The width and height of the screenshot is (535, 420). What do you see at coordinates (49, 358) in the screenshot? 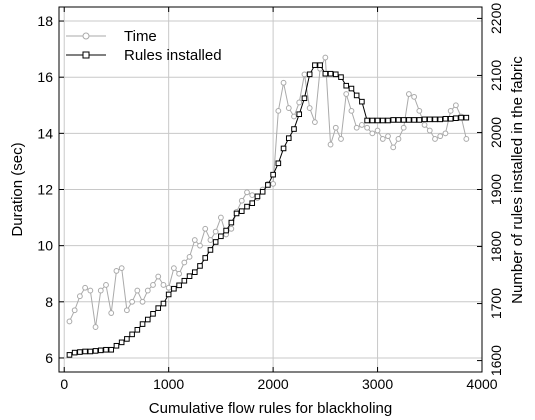
I see `y-left-tick-label: 6` at bounding box center [49, 358].